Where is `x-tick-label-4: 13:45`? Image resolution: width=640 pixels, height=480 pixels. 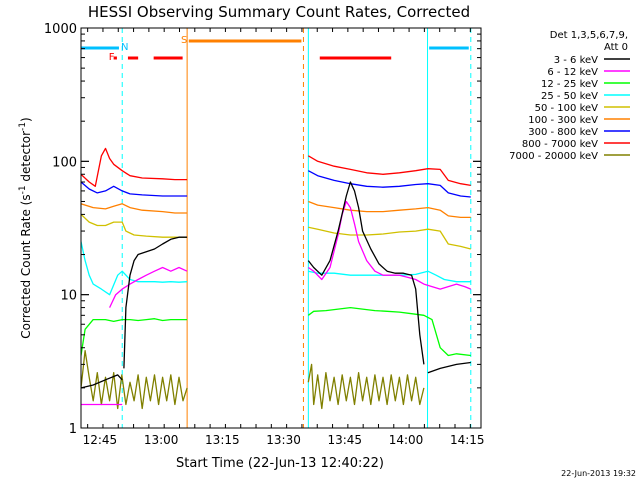 x-tick-label-4: 13:45 is located at coordinates (344, 440).